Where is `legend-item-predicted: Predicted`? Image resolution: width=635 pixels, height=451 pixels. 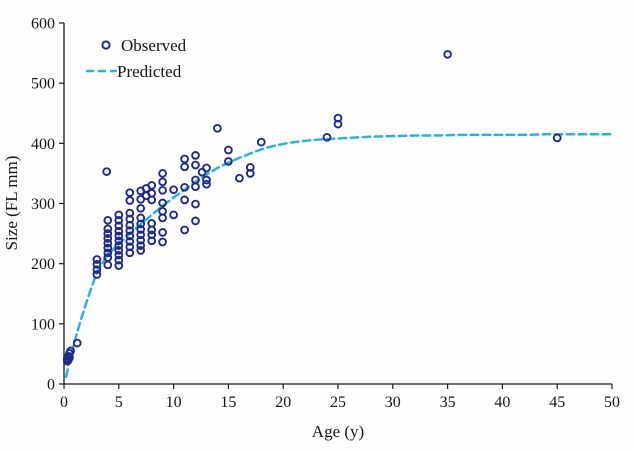 legend-item-predicted: Predicted is located at coordinates (134, 71).